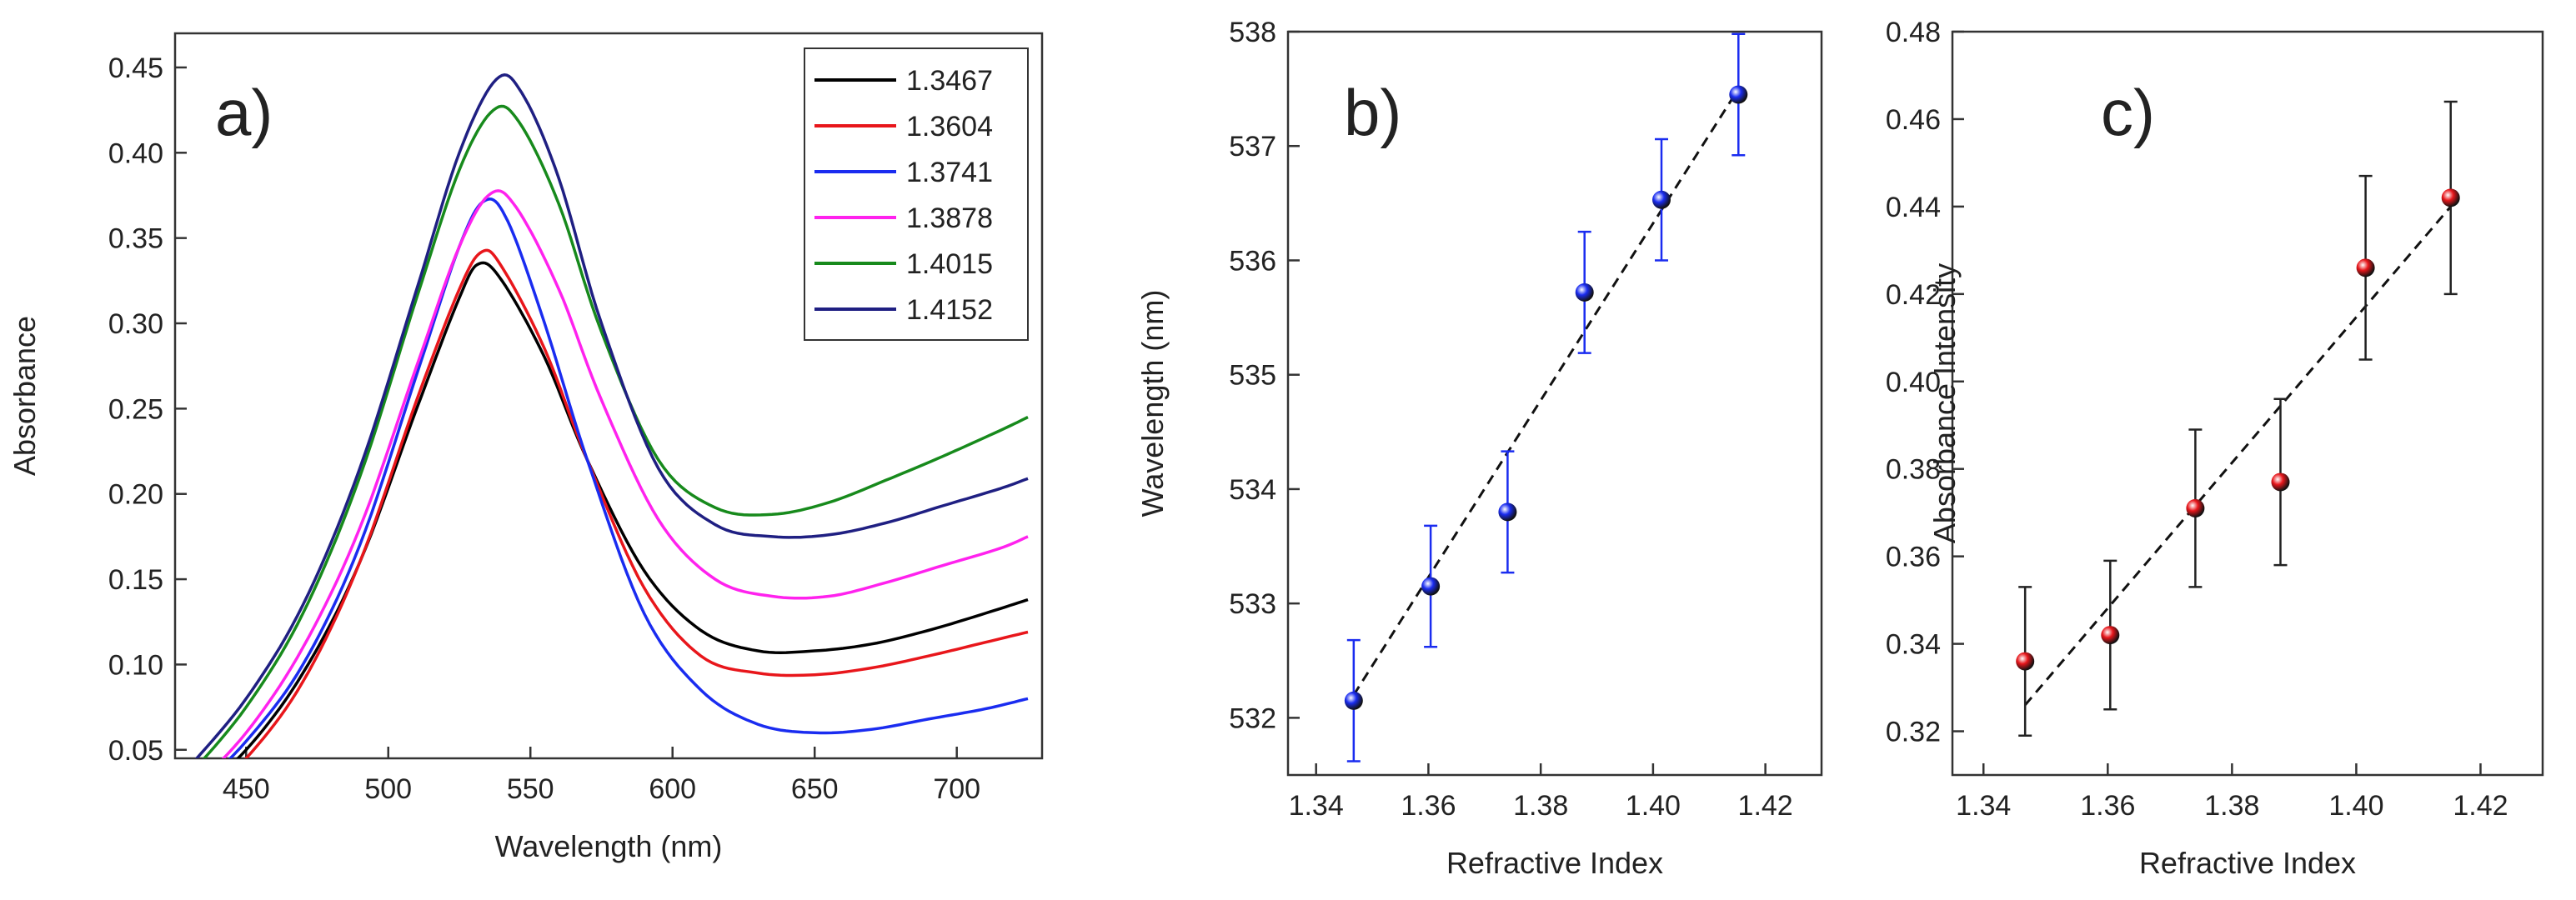 Image resolution: width=2576 pixels, height=900 pixels. What do you see at coordinates (1913, 32) in the screenshot?
I see `y-tick-label: 0.48` at bounding box center [1913, 32].